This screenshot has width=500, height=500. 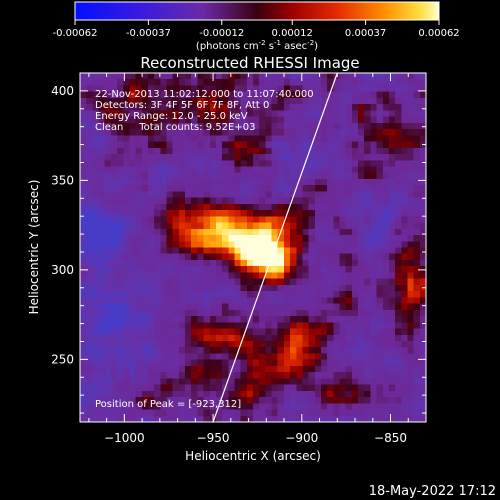 I want to click on peak-position-label: Position of Peak = [-923,312], so click(x=168, y=404).